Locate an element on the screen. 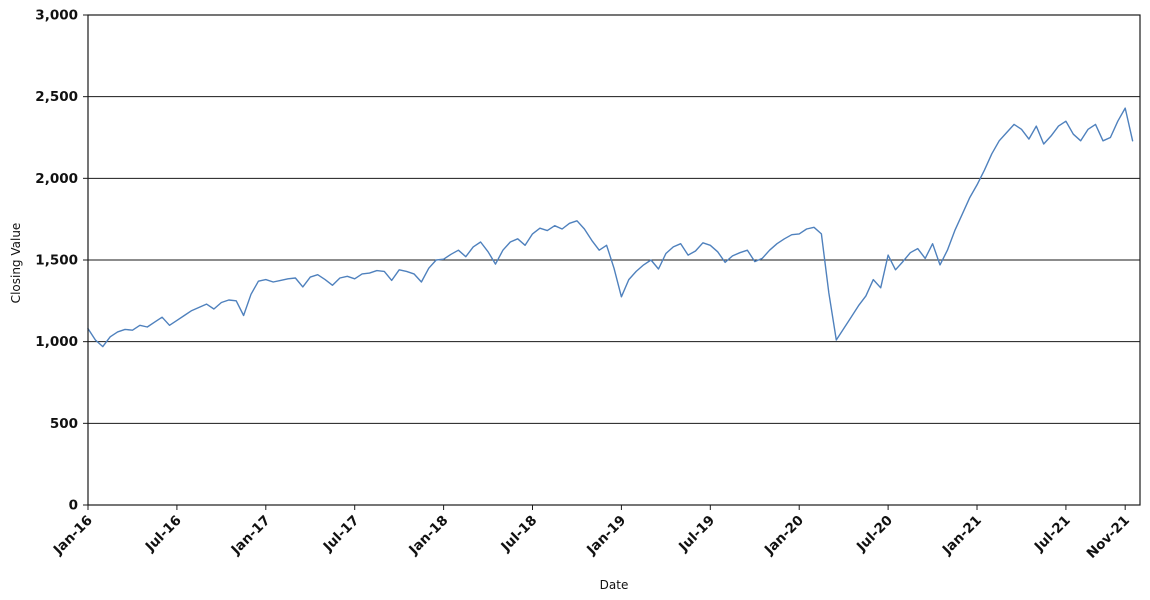  x-tick-label: Jan-20 is located at coordinates (784, 536).